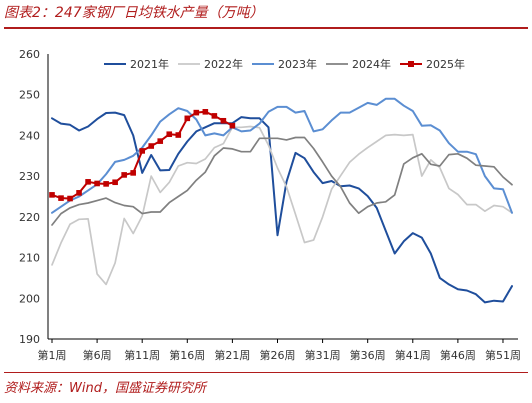 The image size is (532, 403). What do you see at coordinates (29, 135) in the screenshot?
I see `y-tick-label: 240` at bounding box center [29, 135].